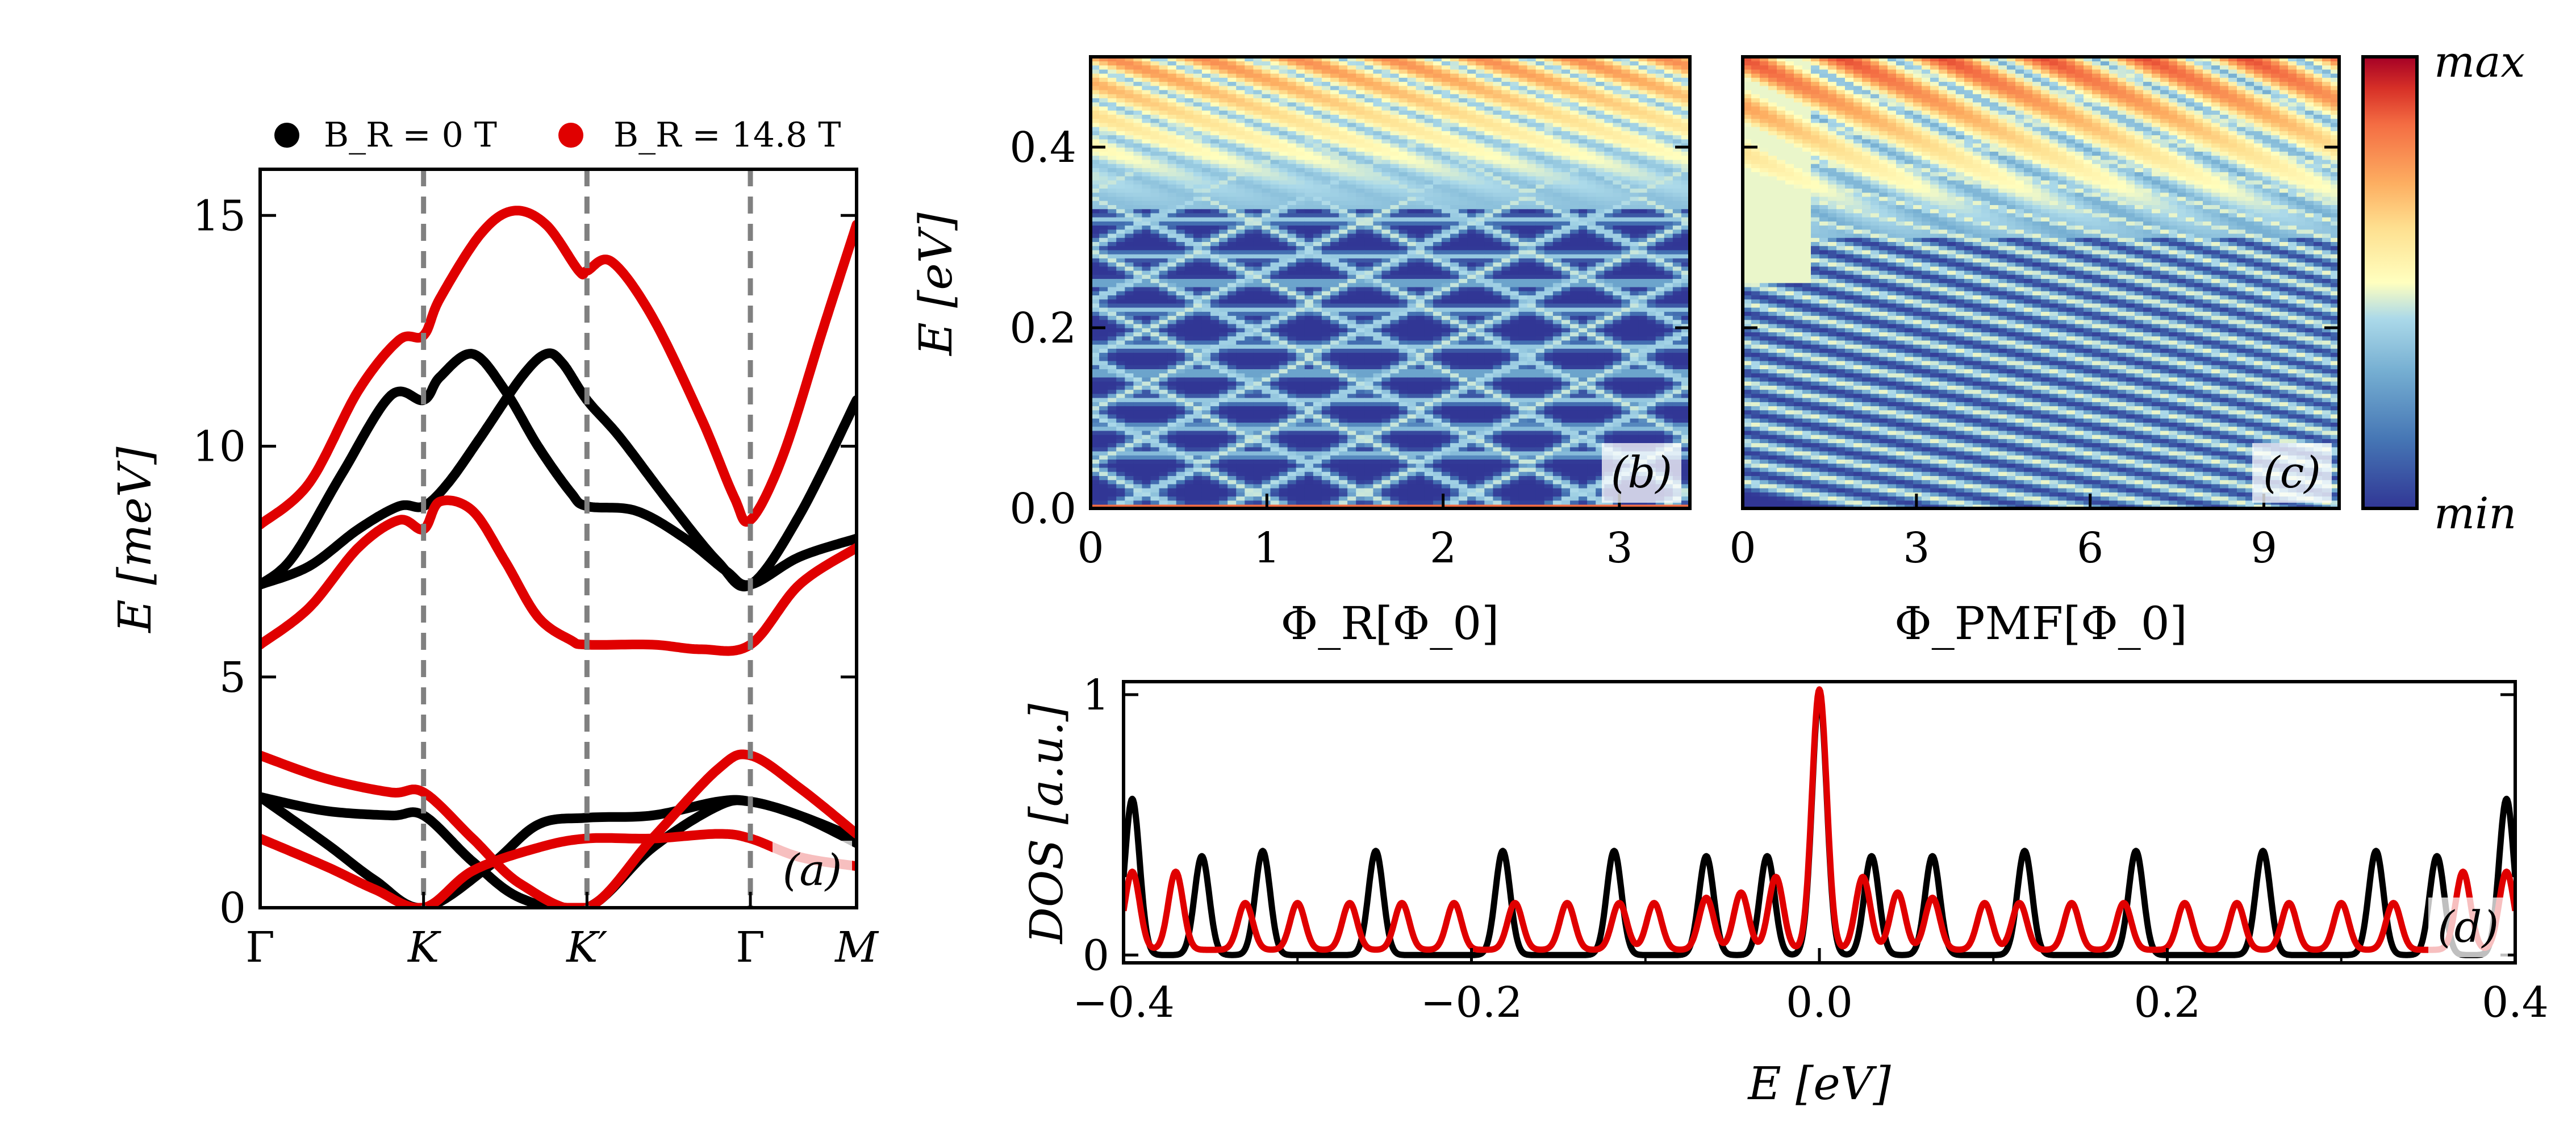 The height and width of the screenshot is (1127, 2576). Describe the element at coordinates (220, 215) in the screenshot. I see `ytick-label-a: 15` at that location.